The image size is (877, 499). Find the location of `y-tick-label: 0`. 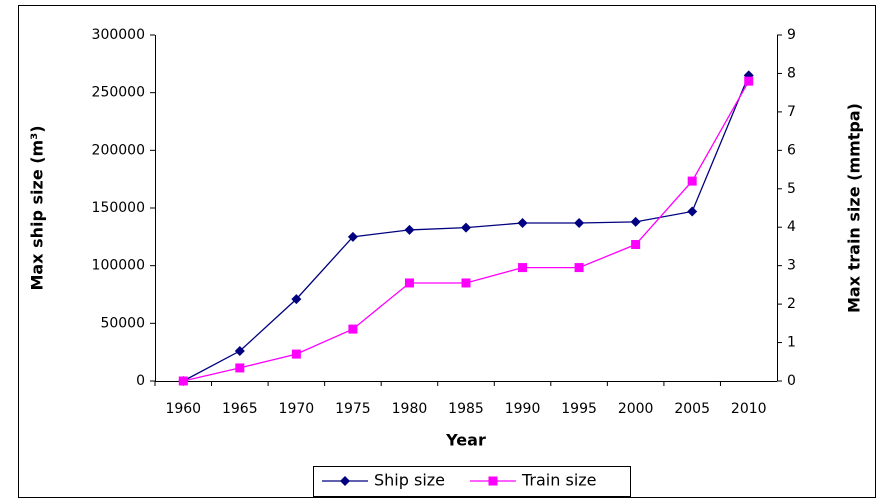

y-tick-label: 0 is located at coordinates (140, 381).